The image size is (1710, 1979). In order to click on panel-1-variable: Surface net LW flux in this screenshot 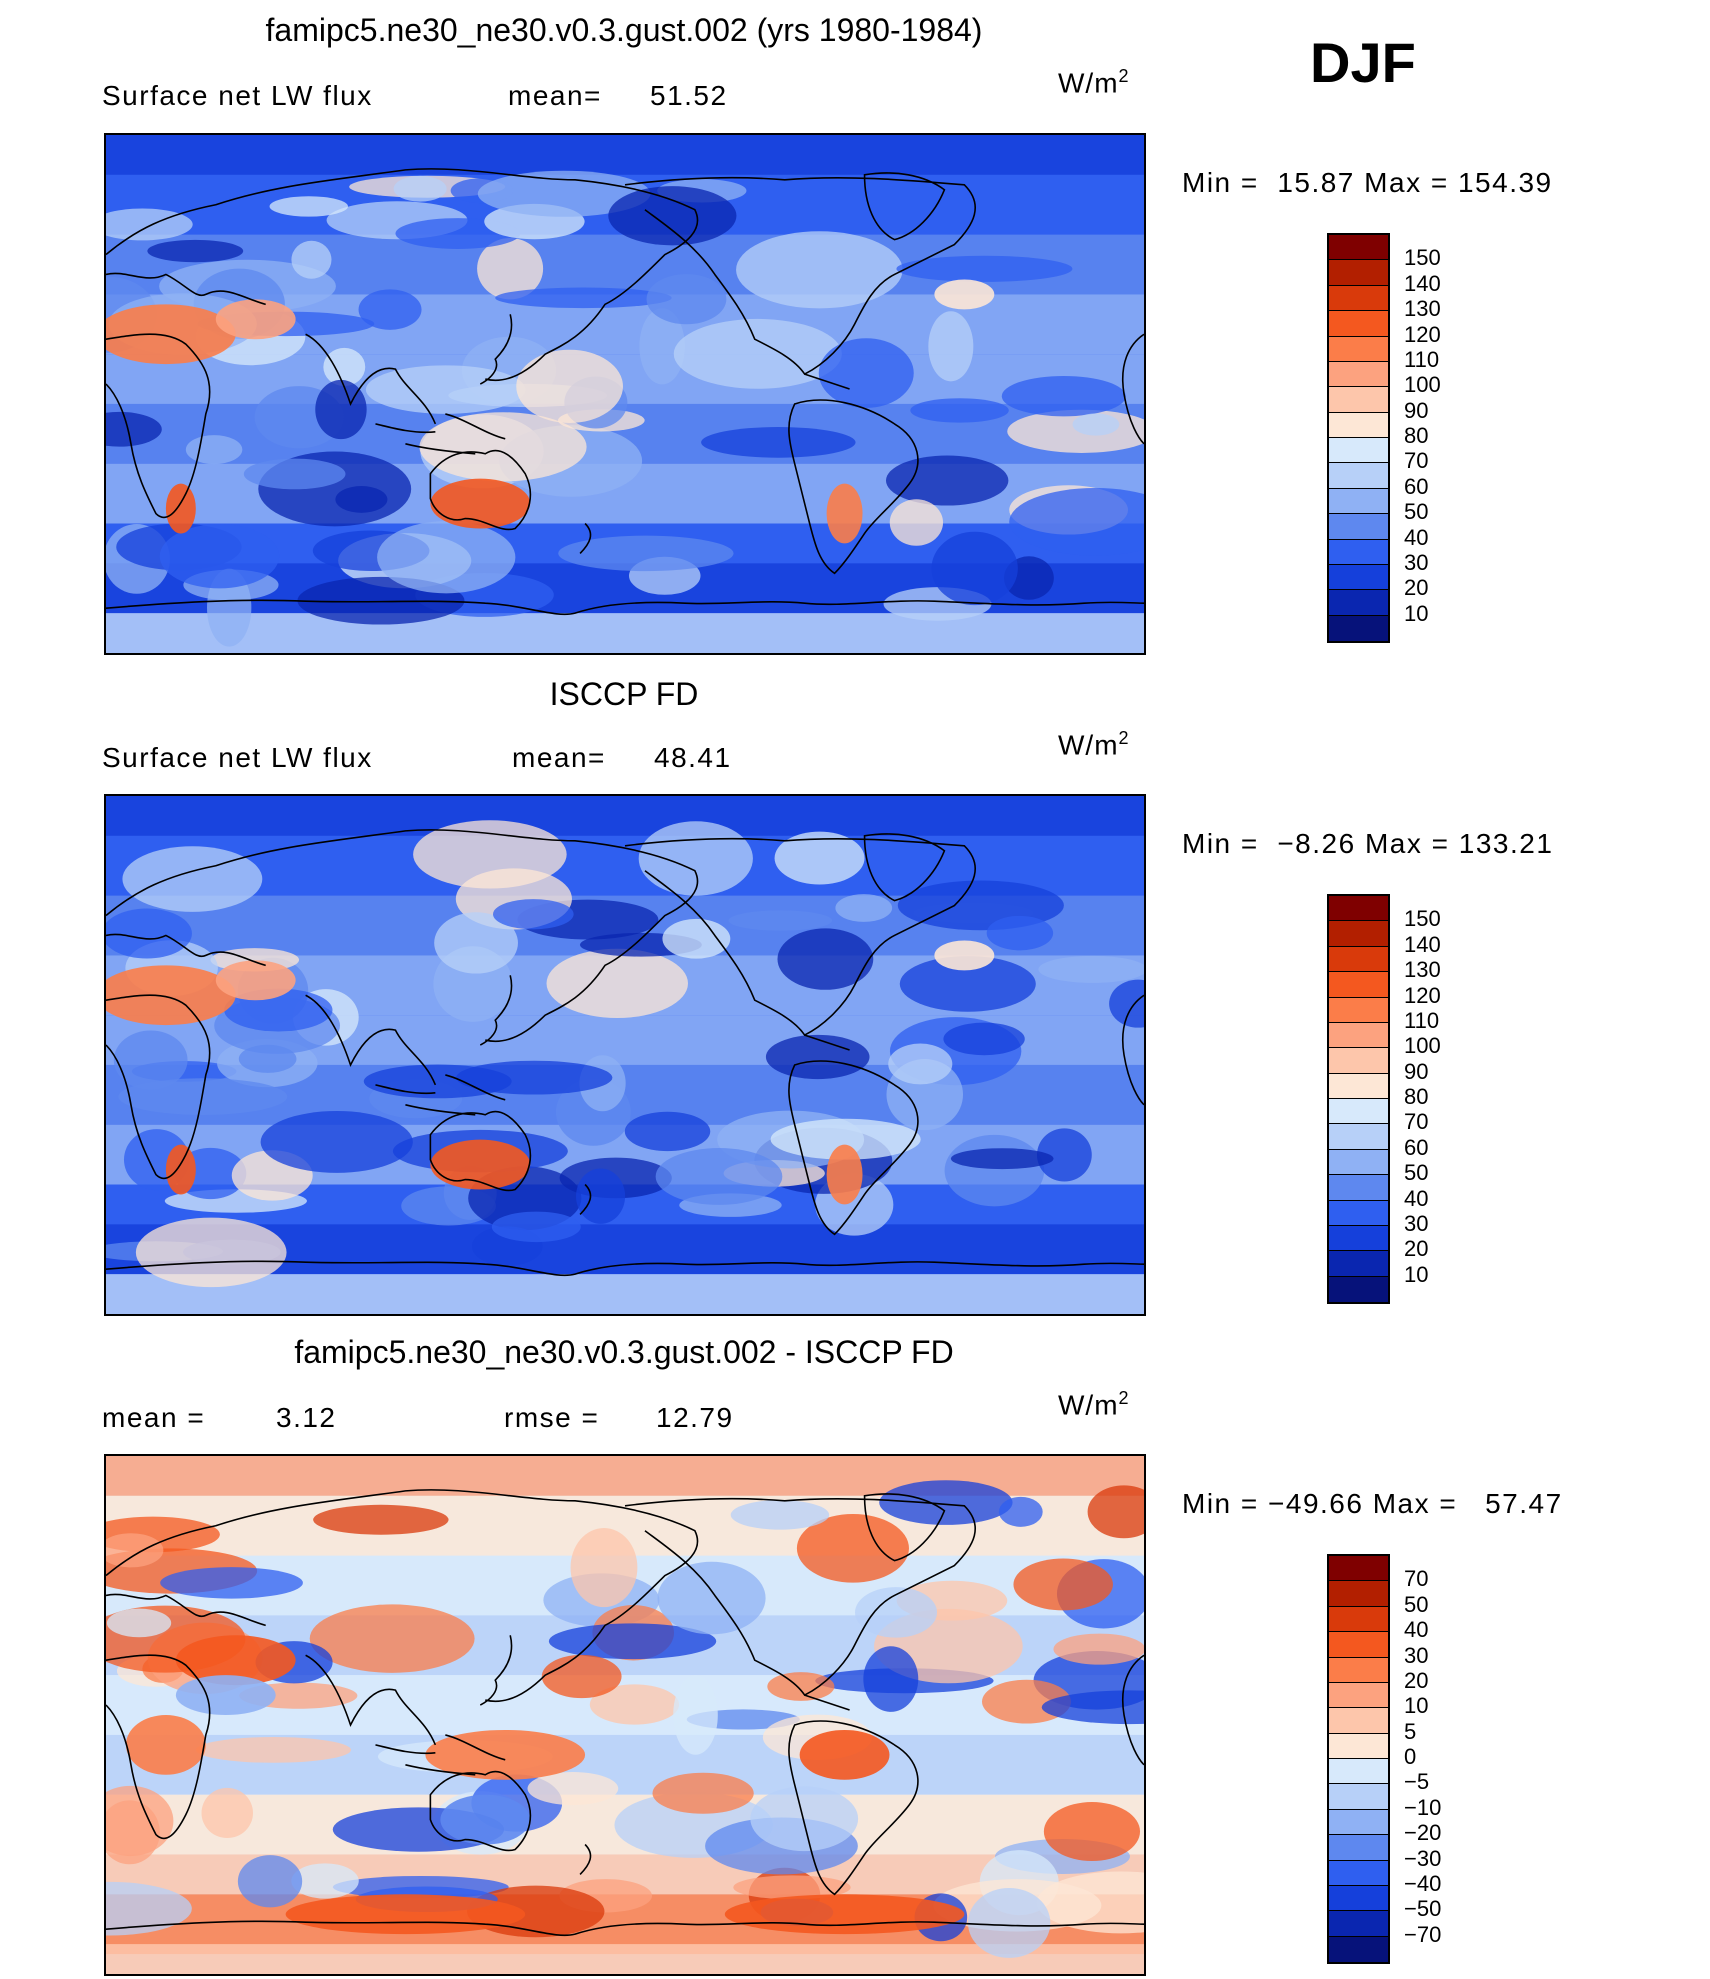, I will do `click(237, 95)`.